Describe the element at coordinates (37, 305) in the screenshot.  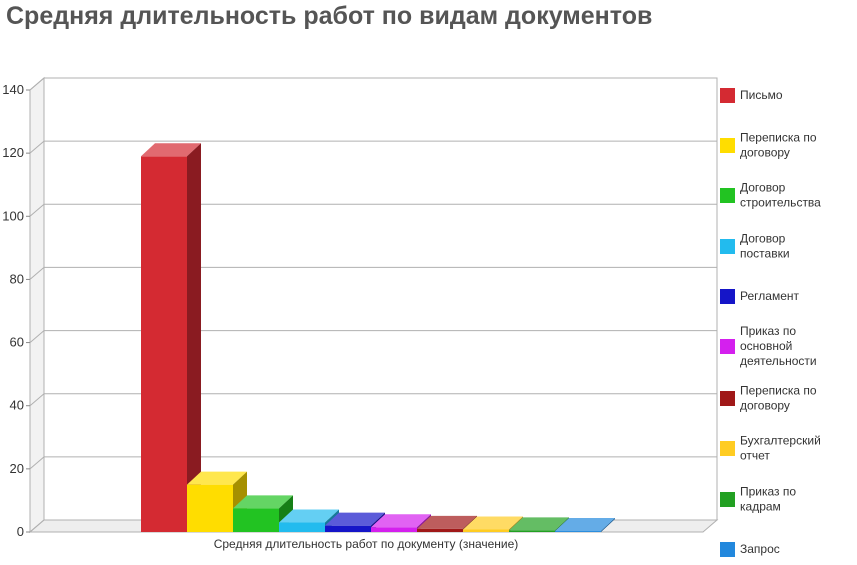
I see `side-wall` at that location.